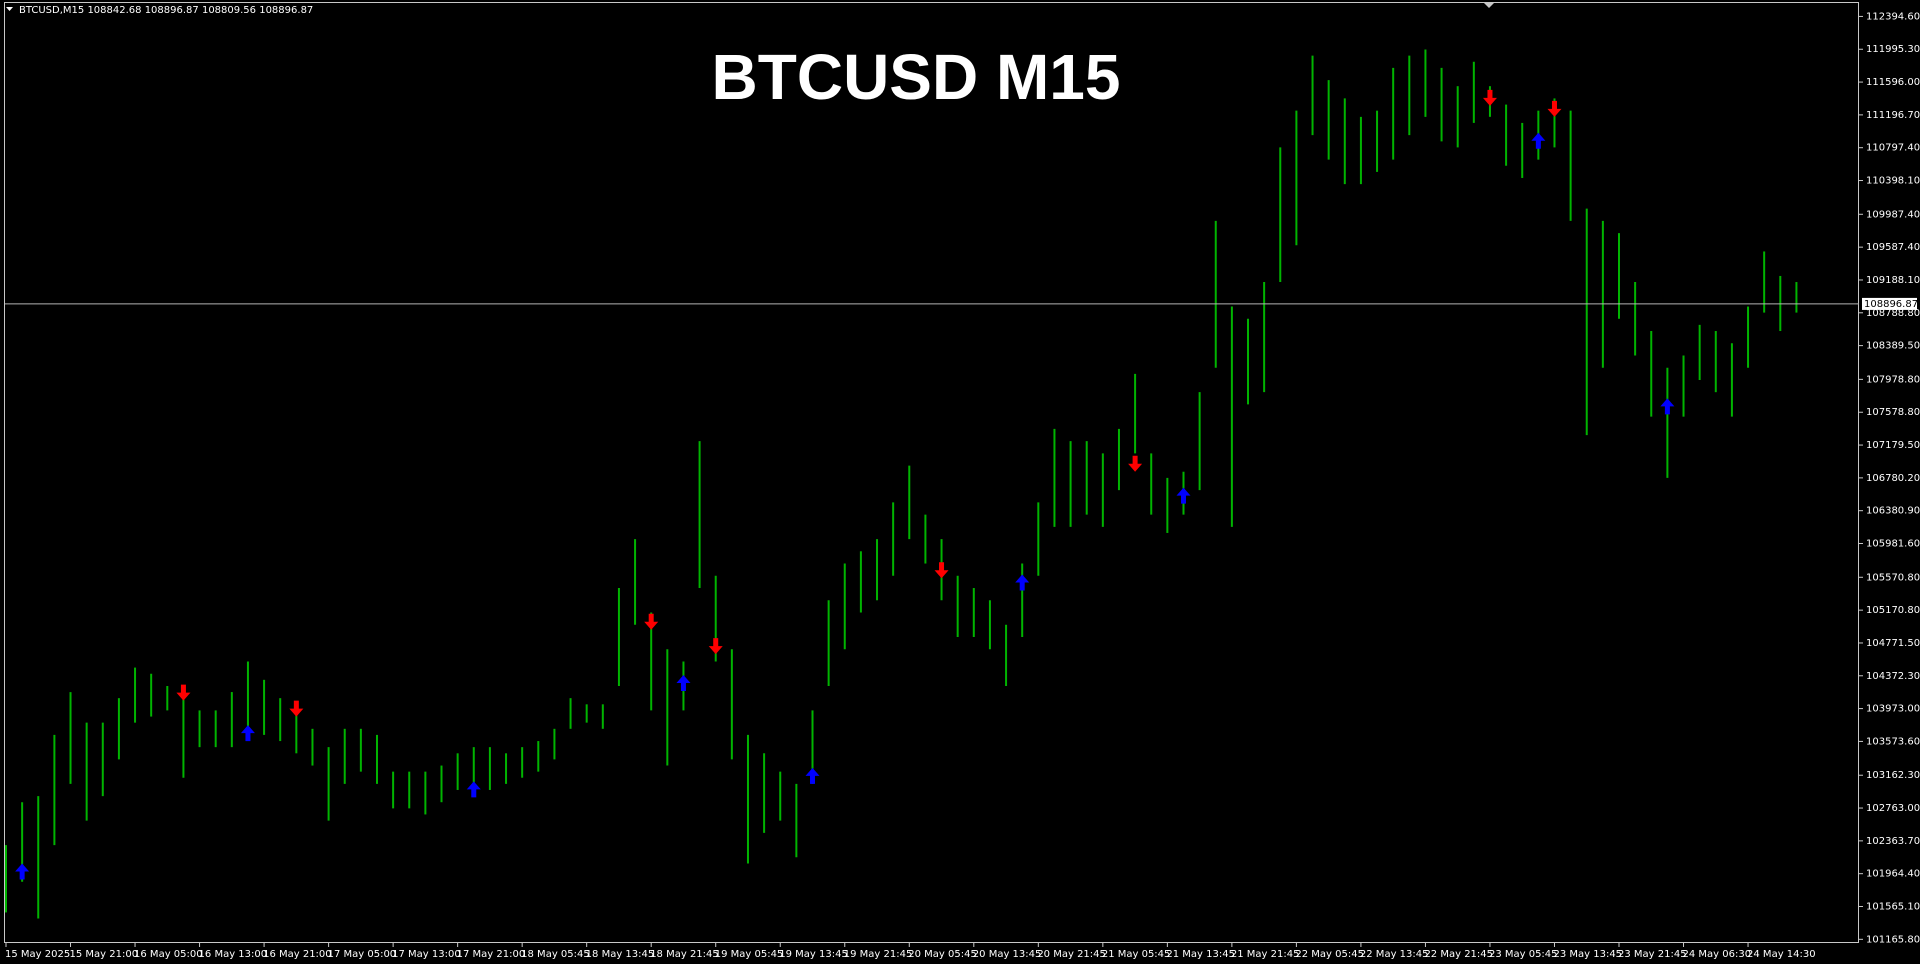 The height and width of the screenshot is (964, 1920). Describe the element at coordinates (1893, 610) in the screenshot. I see `y-tick-label: 105170.80` at that location.